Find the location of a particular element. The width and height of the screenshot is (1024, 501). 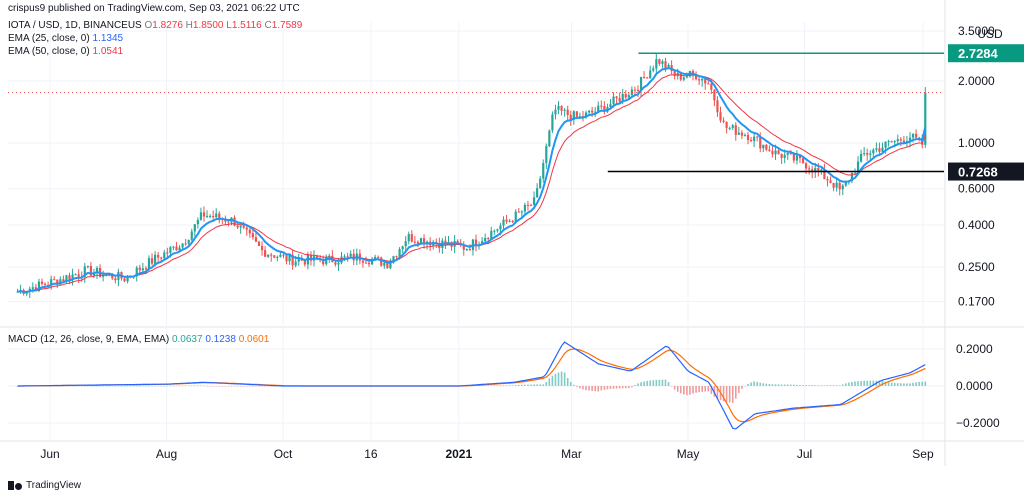

time-tick-label: Oct is located at coordinates (283, 454).